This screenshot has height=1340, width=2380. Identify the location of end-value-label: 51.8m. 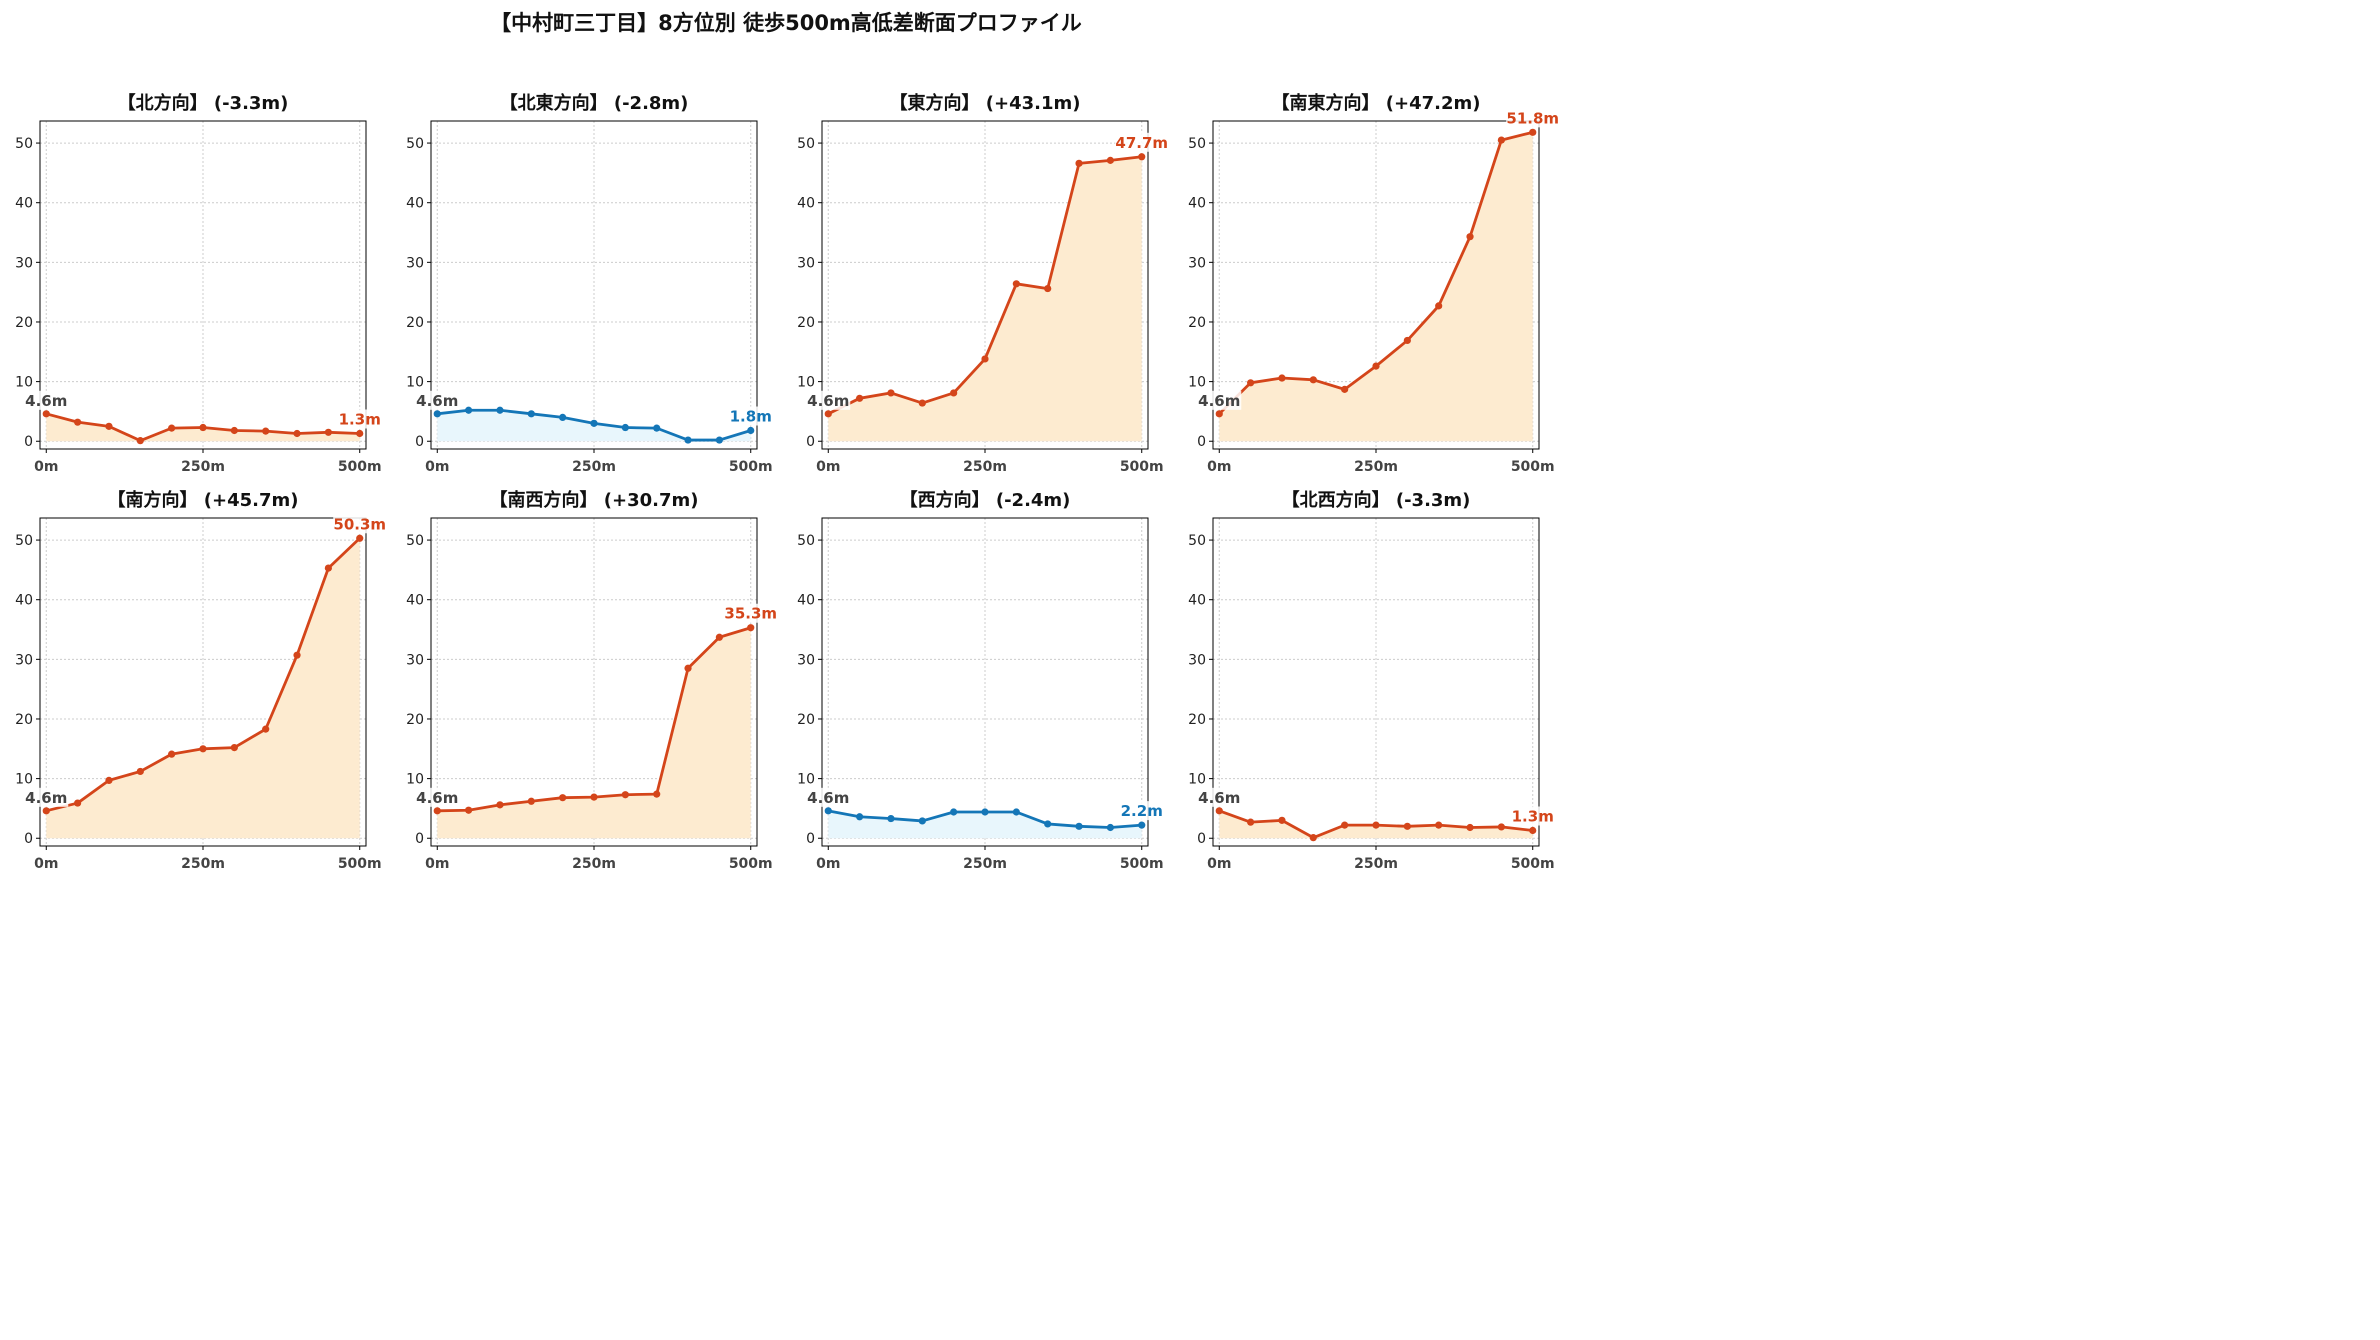
(1532, 118).